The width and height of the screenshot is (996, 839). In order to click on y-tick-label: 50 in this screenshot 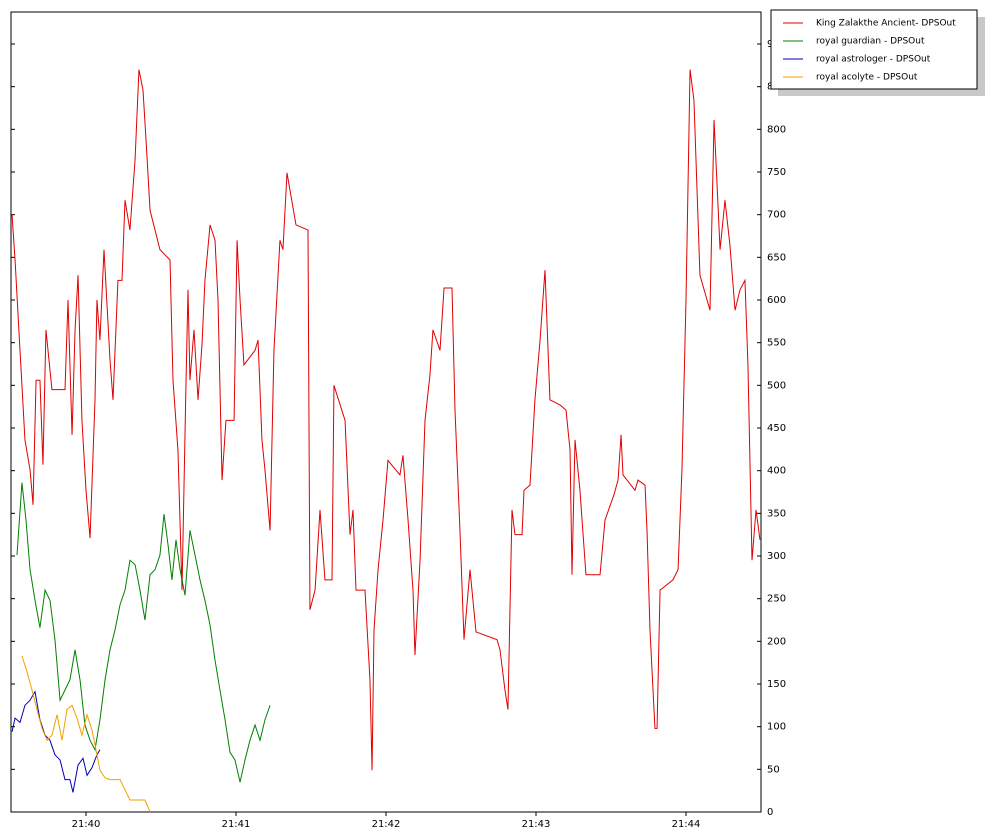, I will do `click(773, 769)`.